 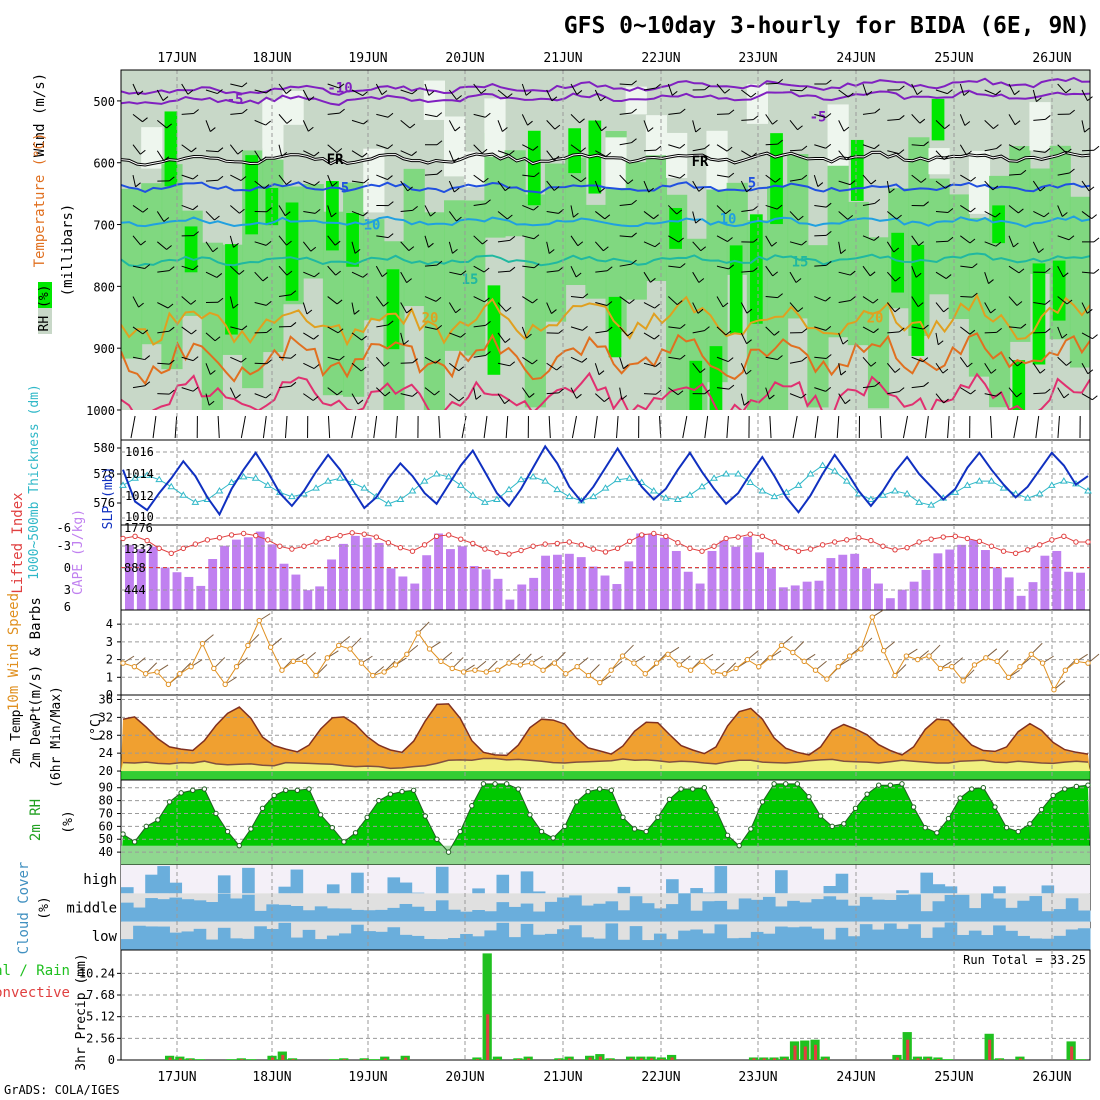 What do you see at coordinates (656, 135) in the screenshot?
I see `rh-low-band` at bounding box center [656, 135].